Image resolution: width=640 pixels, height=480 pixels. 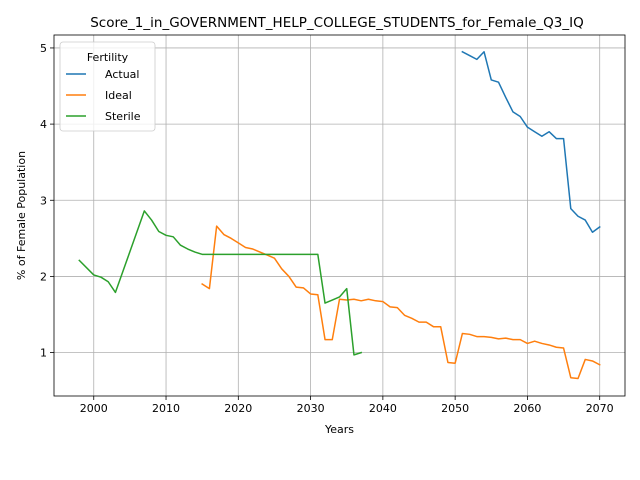 What do you see at coordinates (43, 200) in the screenshot?
I see `y-tick-label: 3` at bounding box center [43, 200].